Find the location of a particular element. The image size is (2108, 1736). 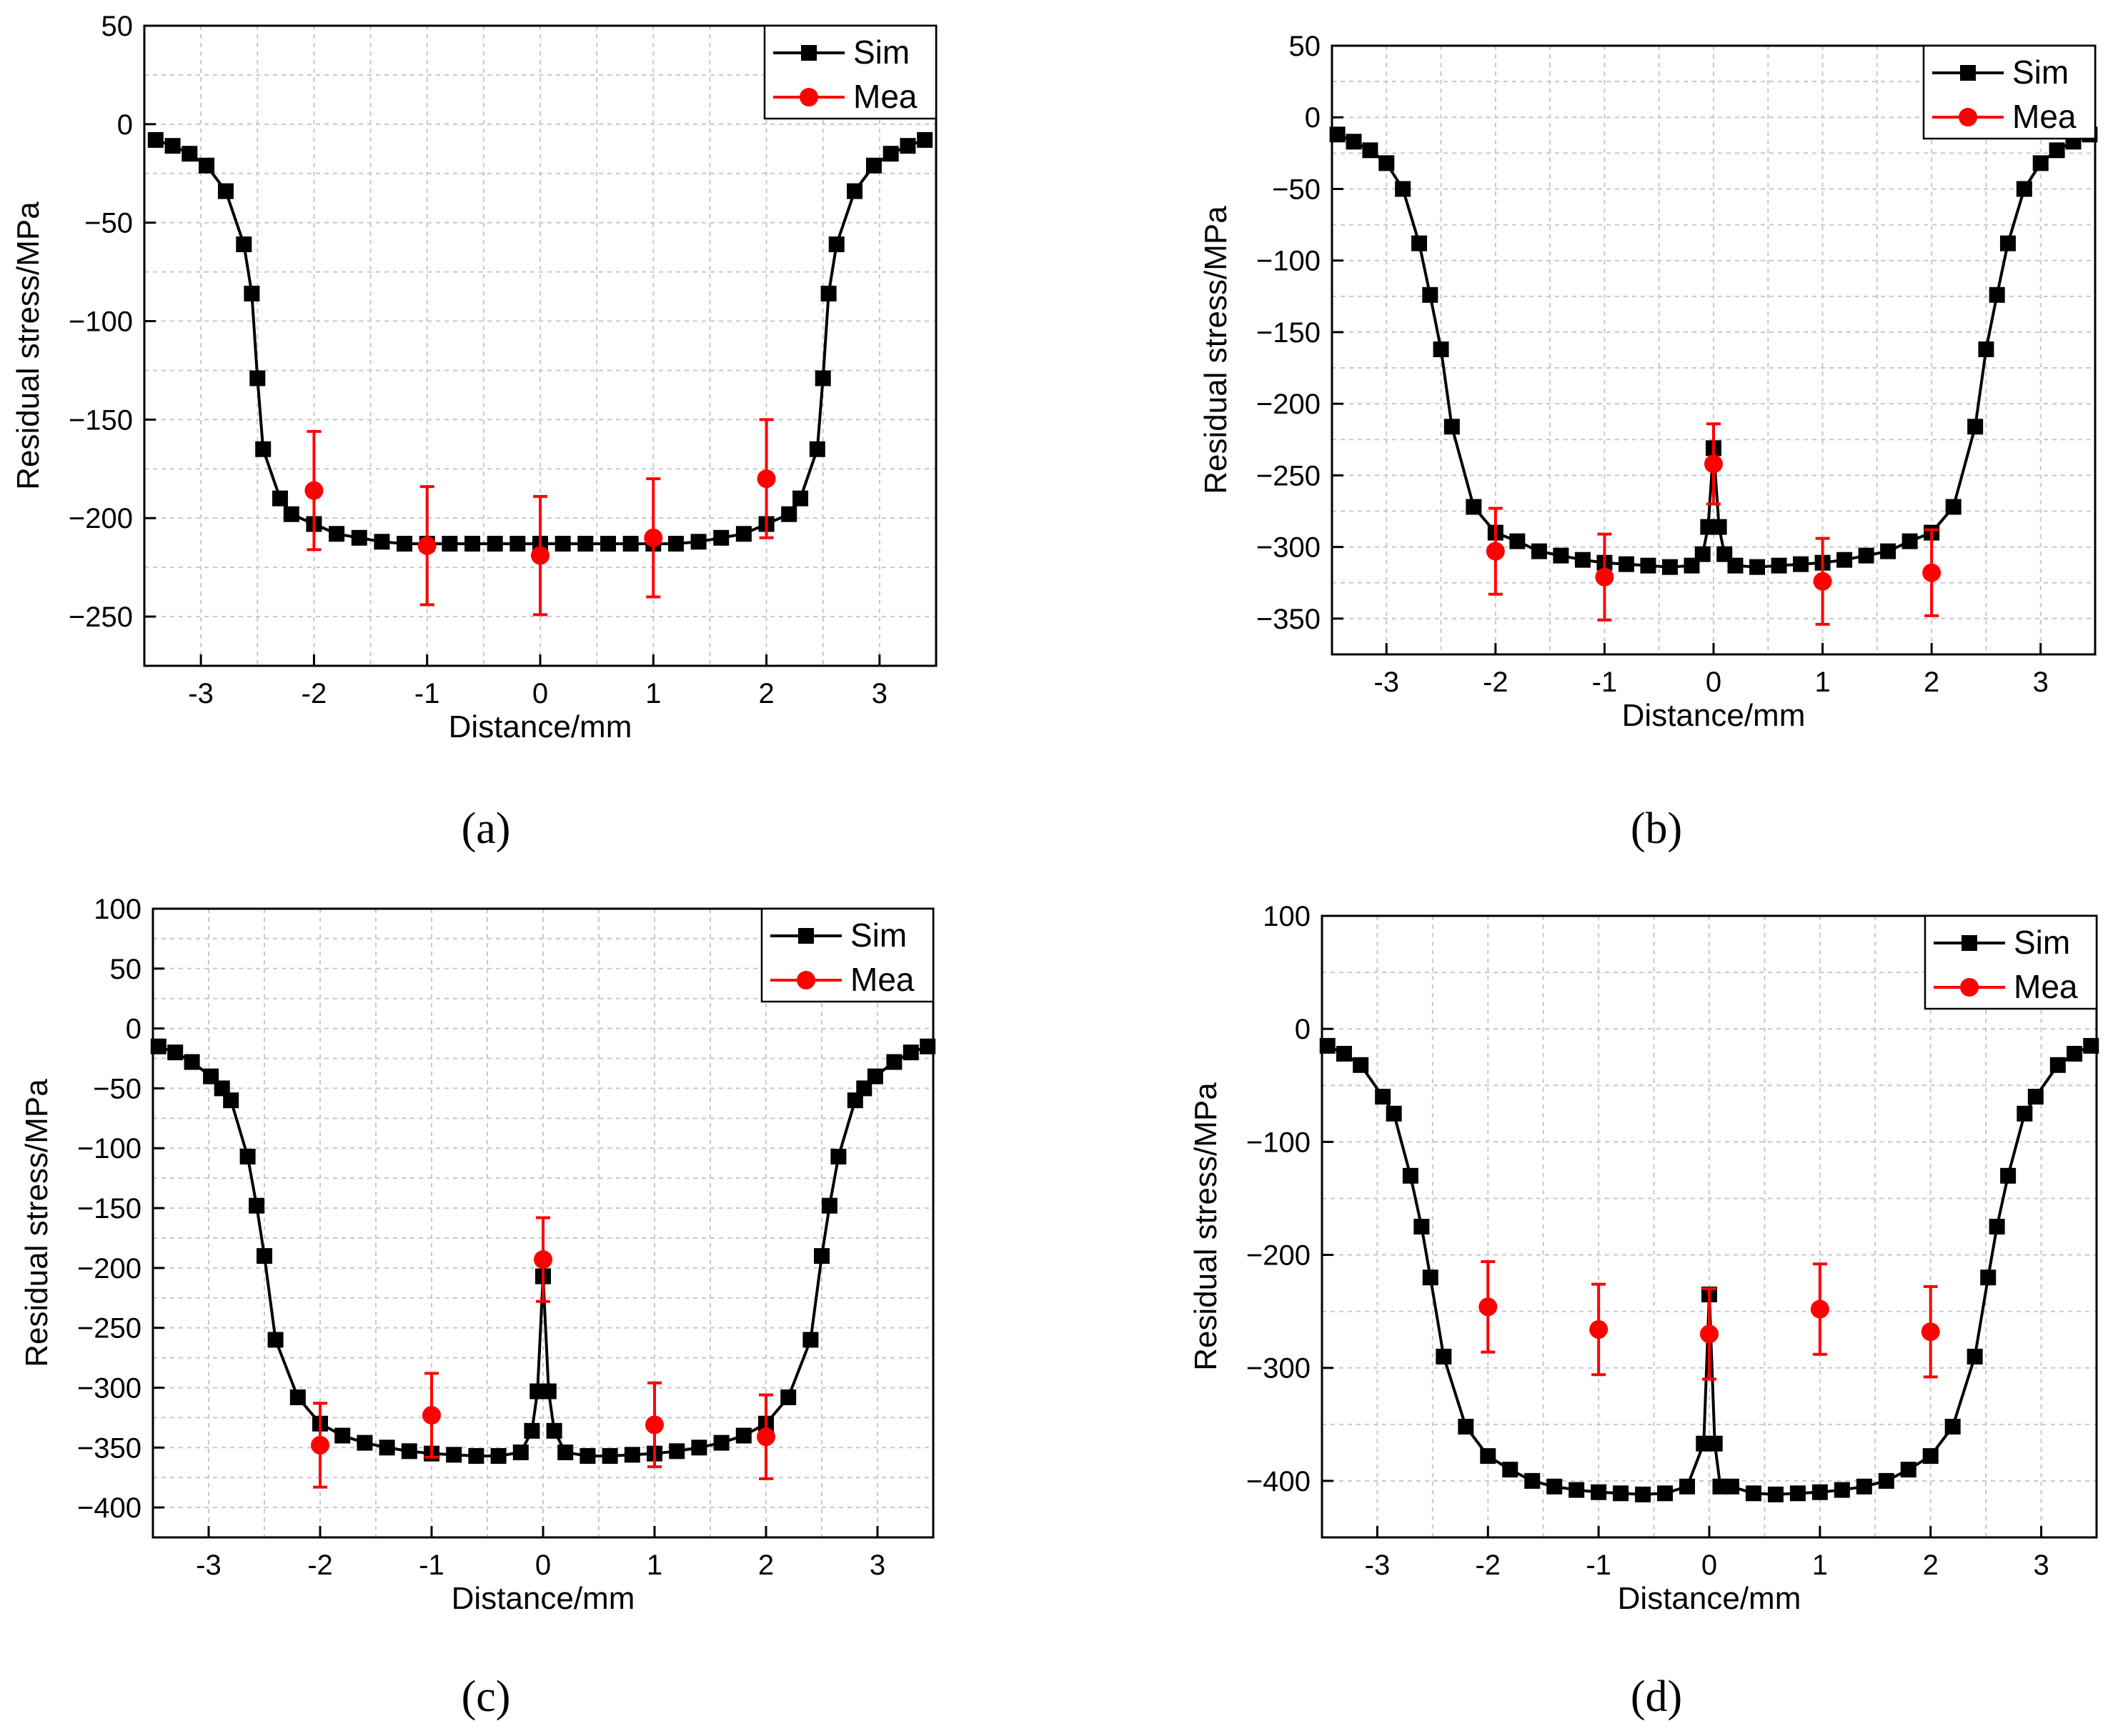

y-tick-label: −400 is located at coordinates (109, 1508).